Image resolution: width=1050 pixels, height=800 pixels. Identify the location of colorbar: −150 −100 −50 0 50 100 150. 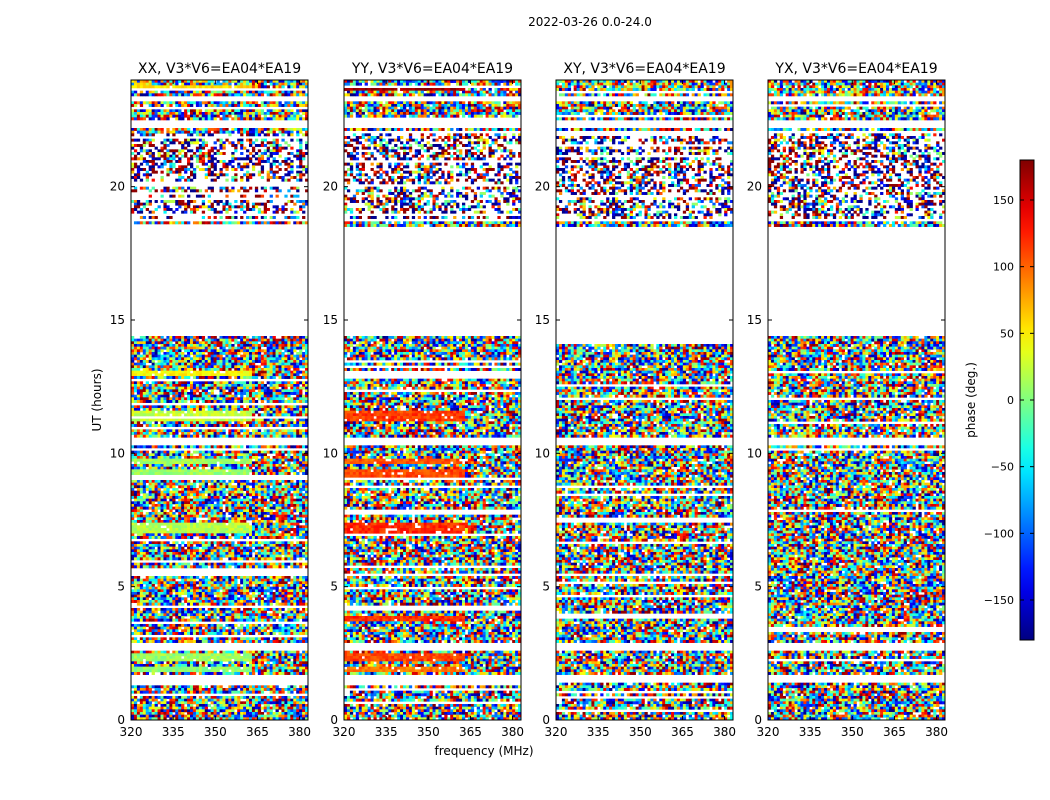
(1009, 400).